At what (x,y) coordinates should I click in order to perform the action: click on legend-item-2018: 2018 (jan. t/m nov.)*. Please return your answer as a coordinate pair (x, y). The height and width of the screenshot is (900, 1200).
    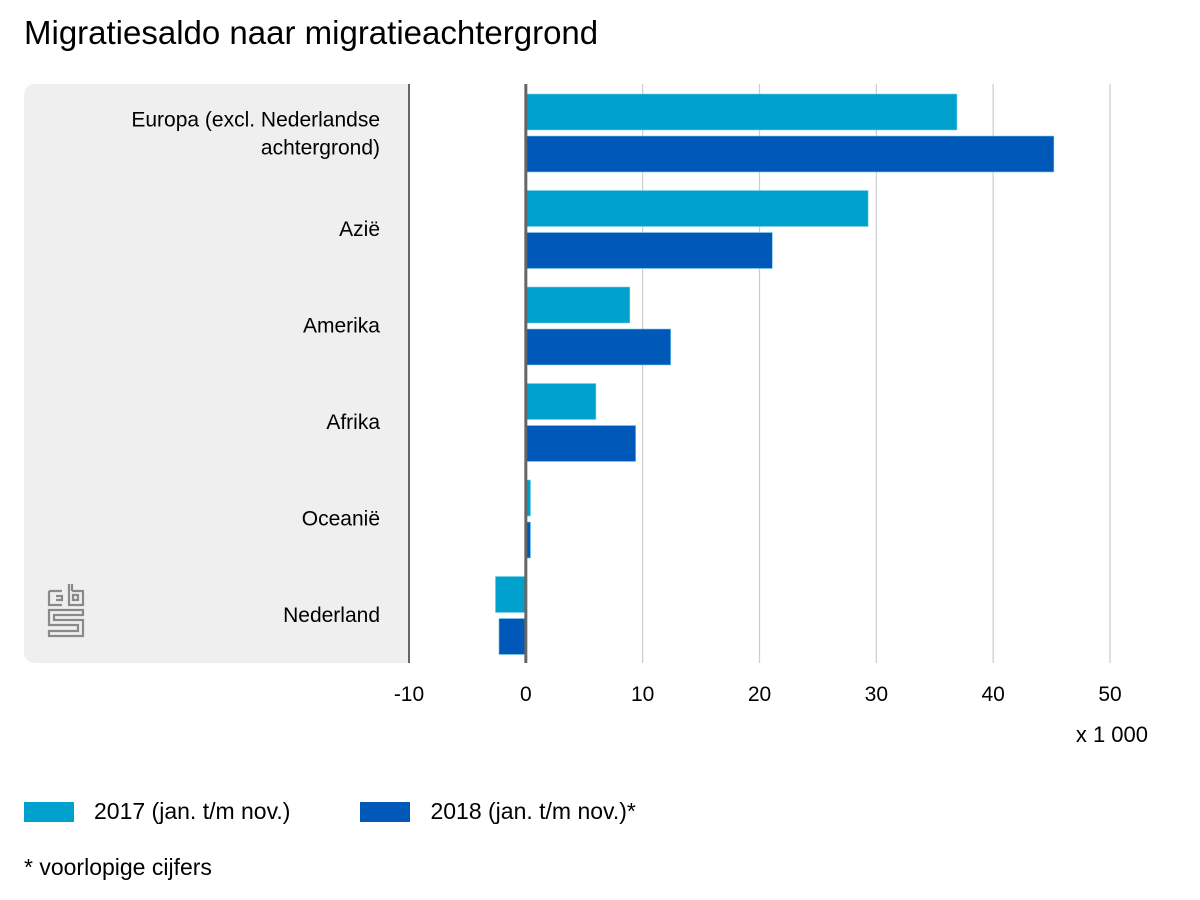
    Looking at the image, I should click on (498, 811).